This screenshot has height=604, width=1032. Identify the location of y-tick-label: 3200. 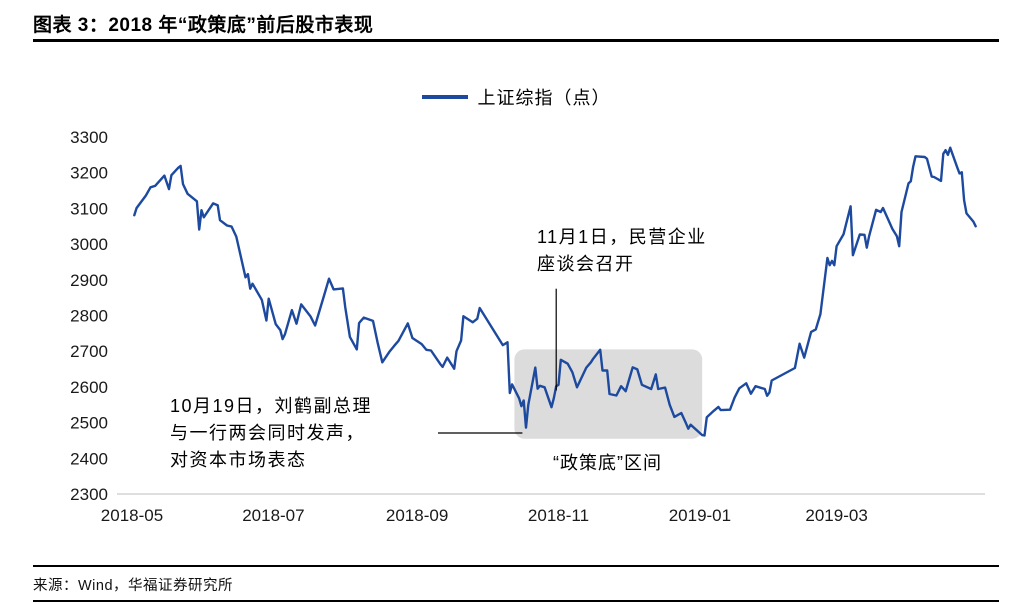
(89, 173).